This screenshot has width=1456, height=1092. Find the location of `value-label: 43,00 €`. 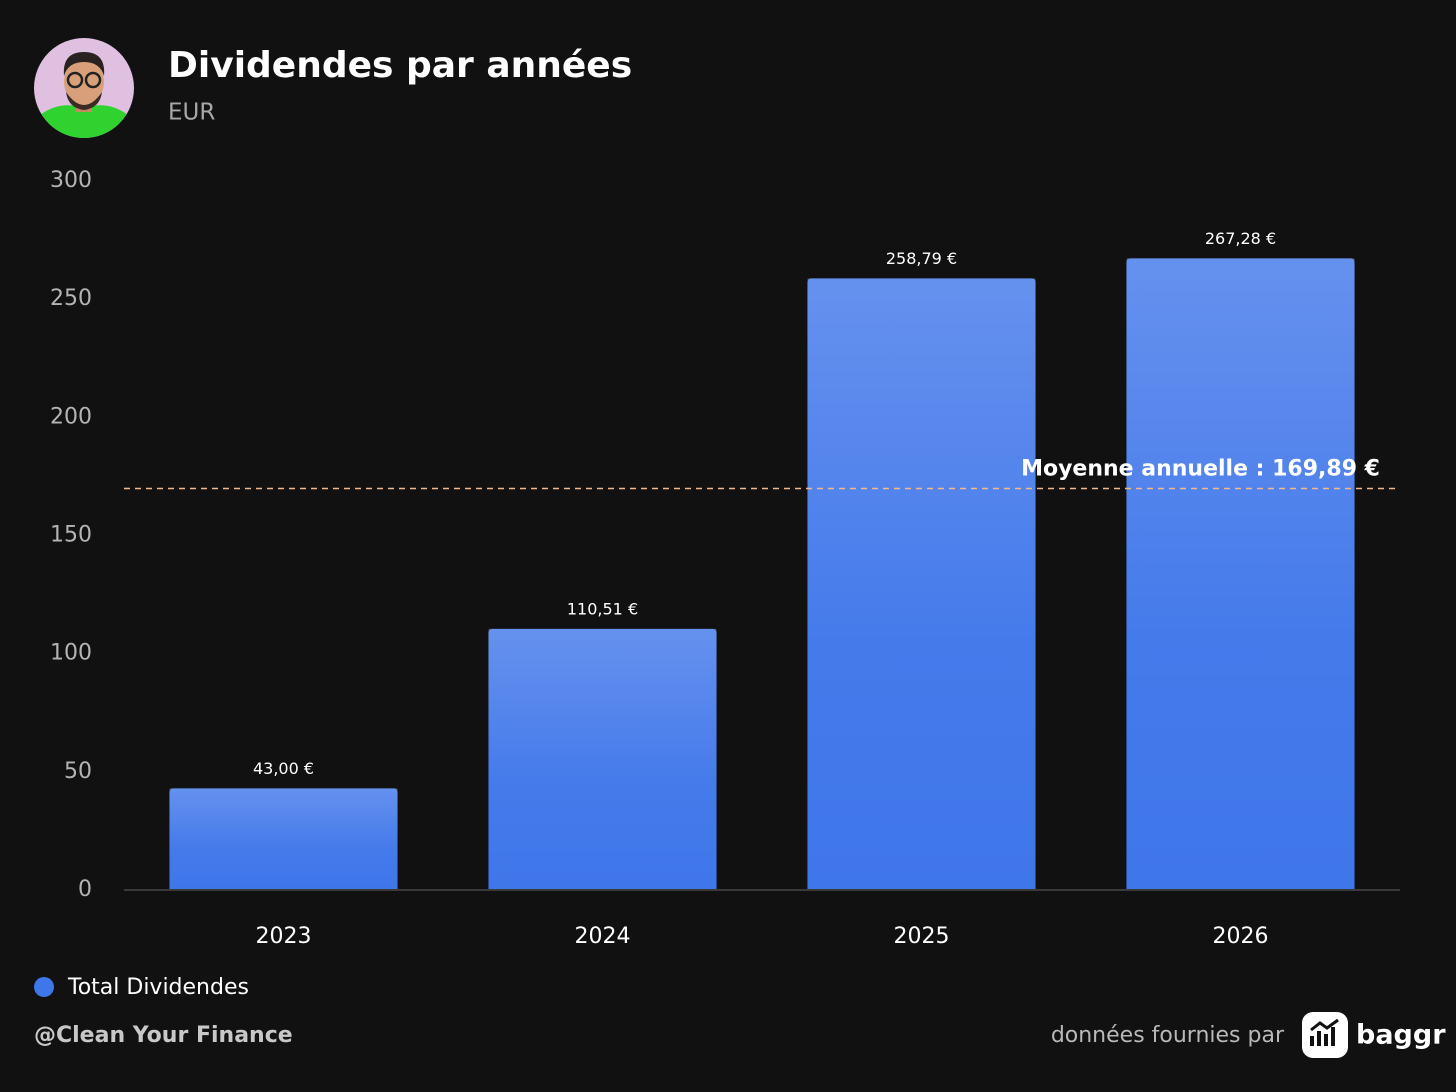

value-label: 43,00 € is located at coordinates (283, 768).